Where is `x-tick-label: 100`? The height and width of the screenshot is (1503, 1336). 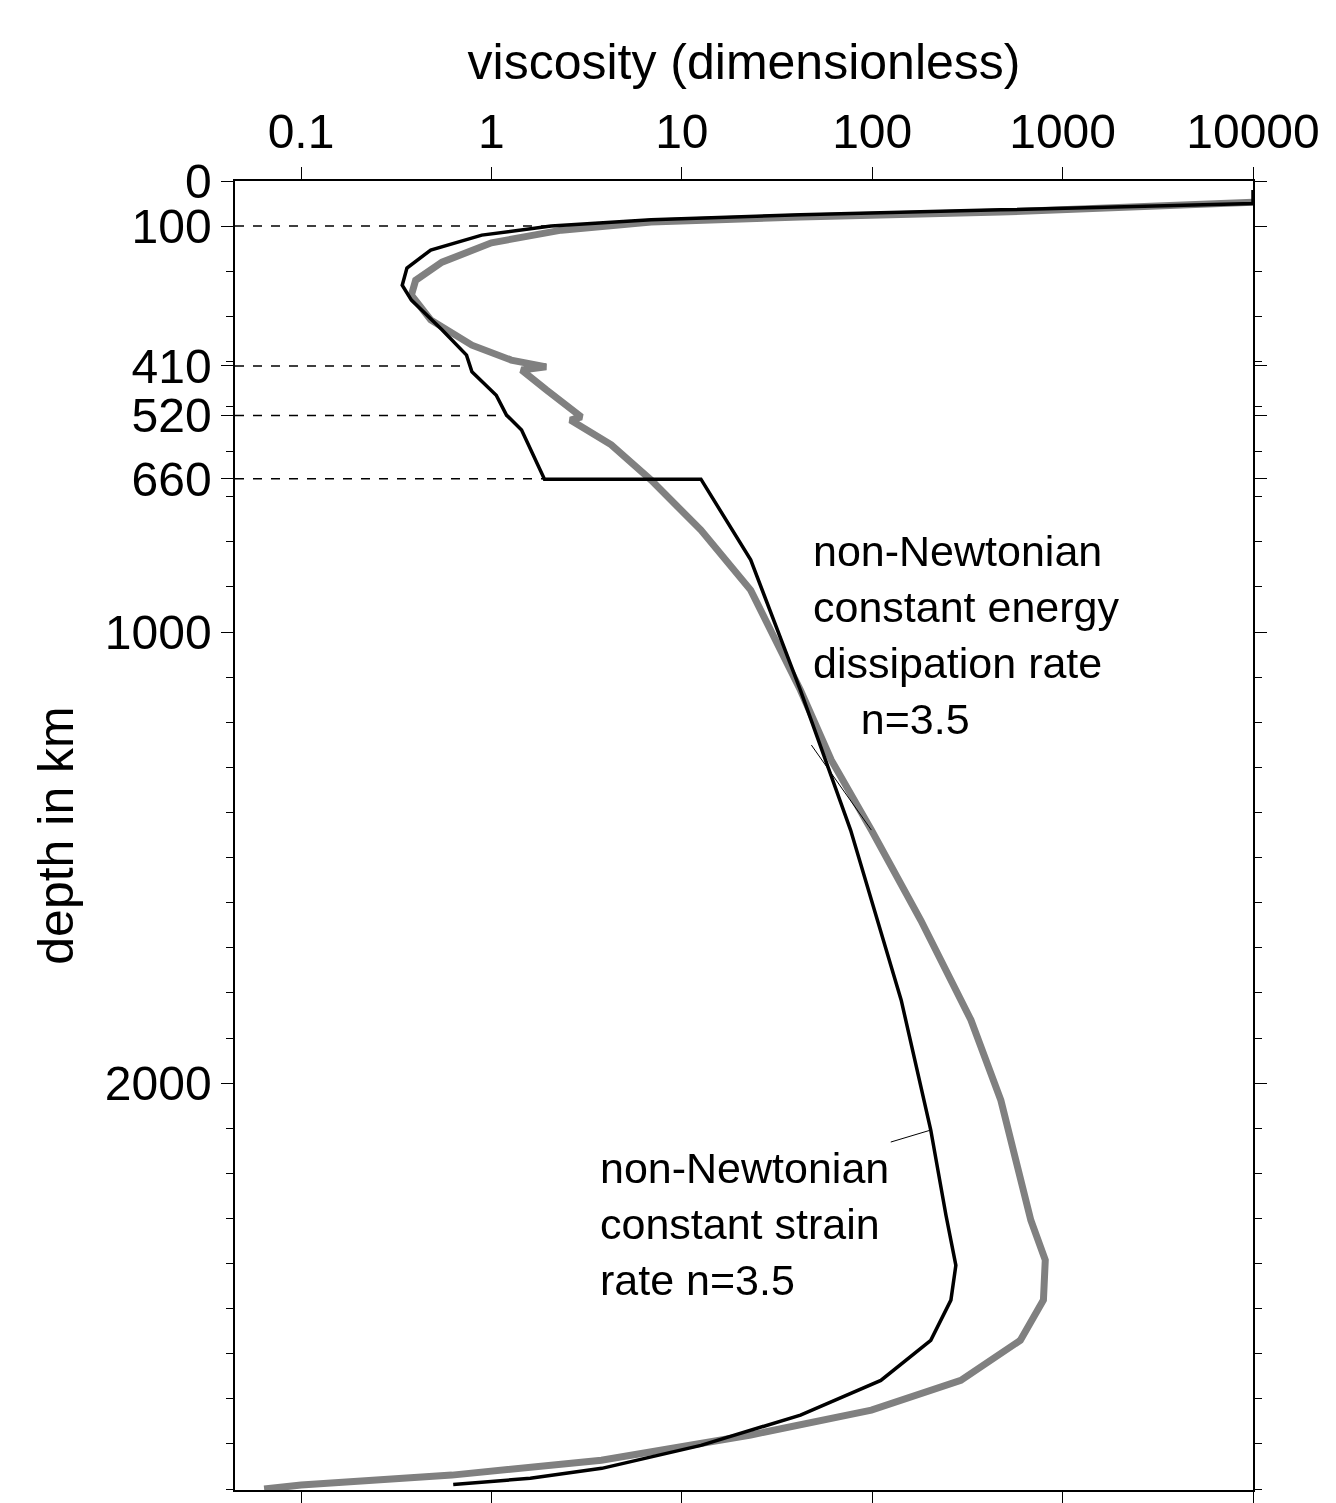 x-tick-label: 100 is located at coordinates (872, 132).